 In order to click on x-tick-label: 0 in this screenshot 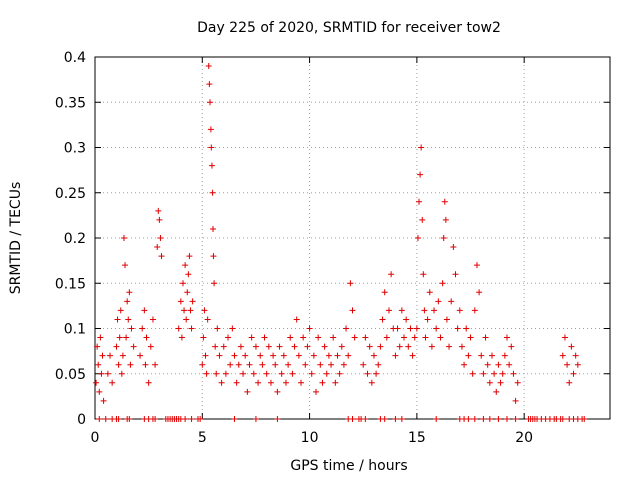, I will do `click(95, 438)`.